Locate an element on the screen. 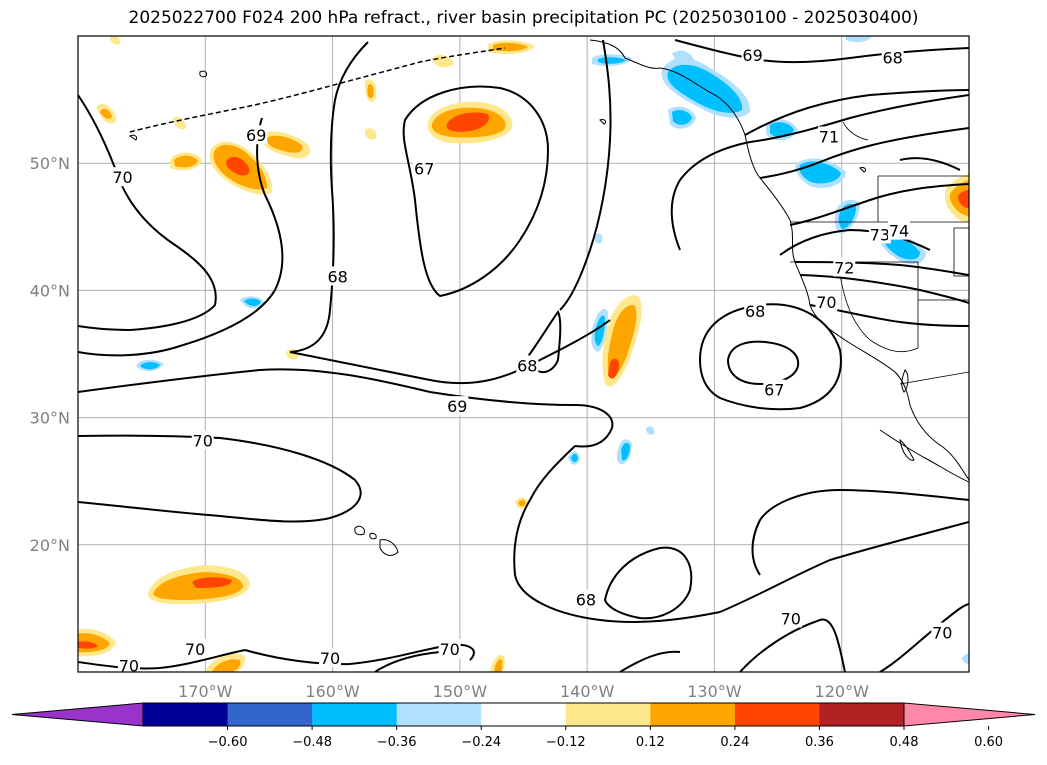  colorbar-extend-low is located at coordinates (77, 714).